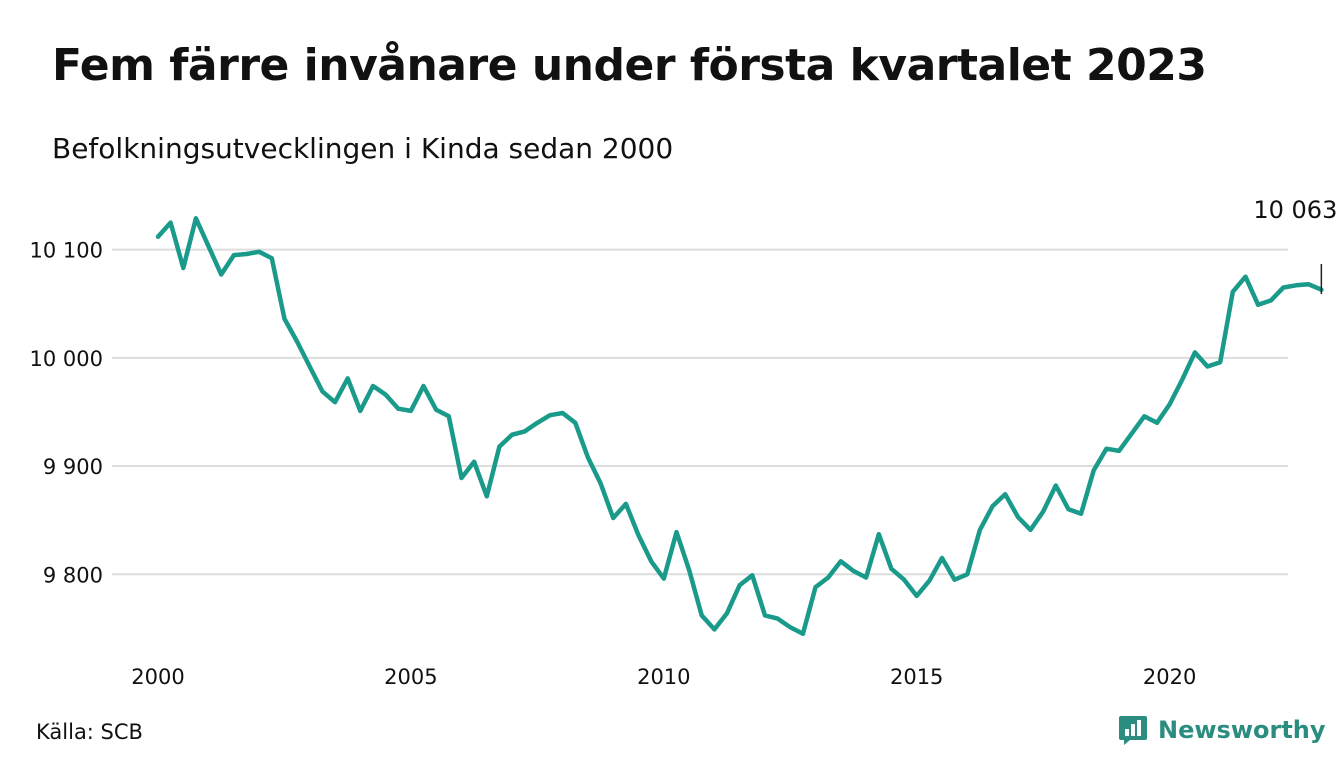 This screenshot has height=780, width=1340. What do you see at coordinates (1169, 677) in the screenshot?
I see `x-tick-label: 2020` at bounding box center [1169, 677].